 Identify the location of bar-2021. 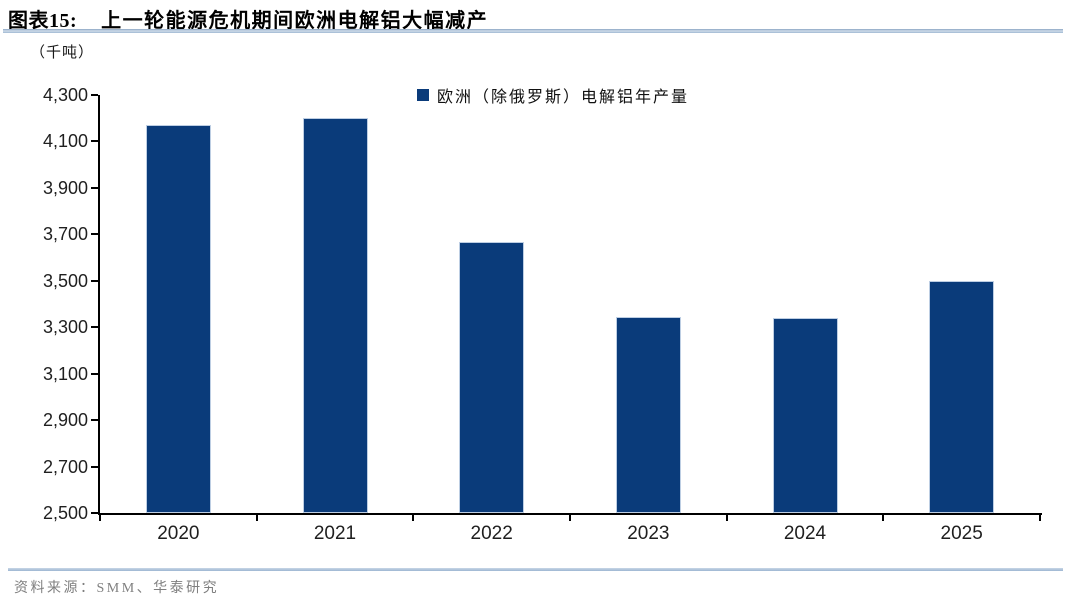
(335, 315).